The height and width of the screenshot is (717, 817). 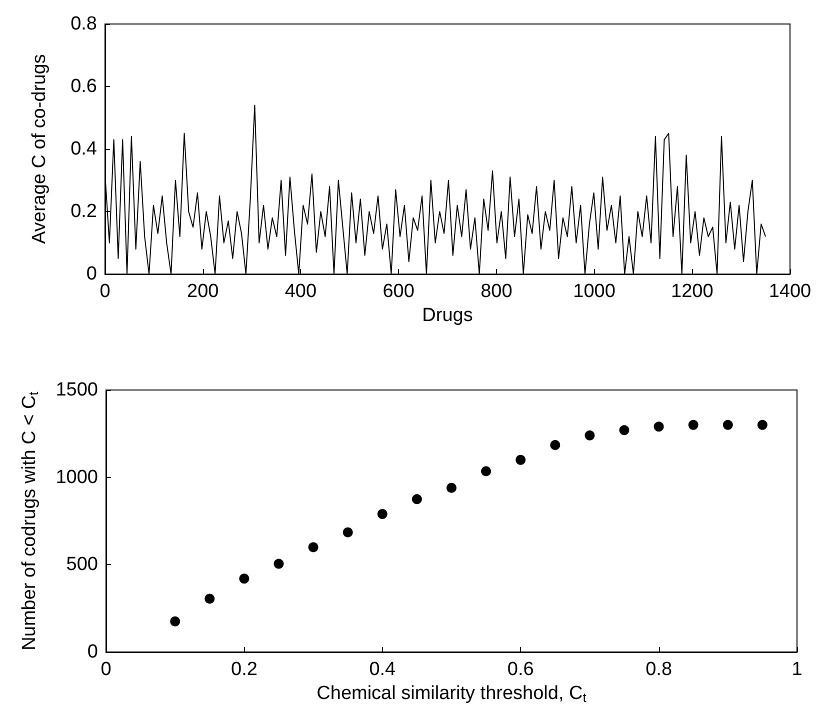 What do you see at coordinates (790, 291) in the screenshot?
I see `x-tick-label: 1400` at bounding box center [790, 291].